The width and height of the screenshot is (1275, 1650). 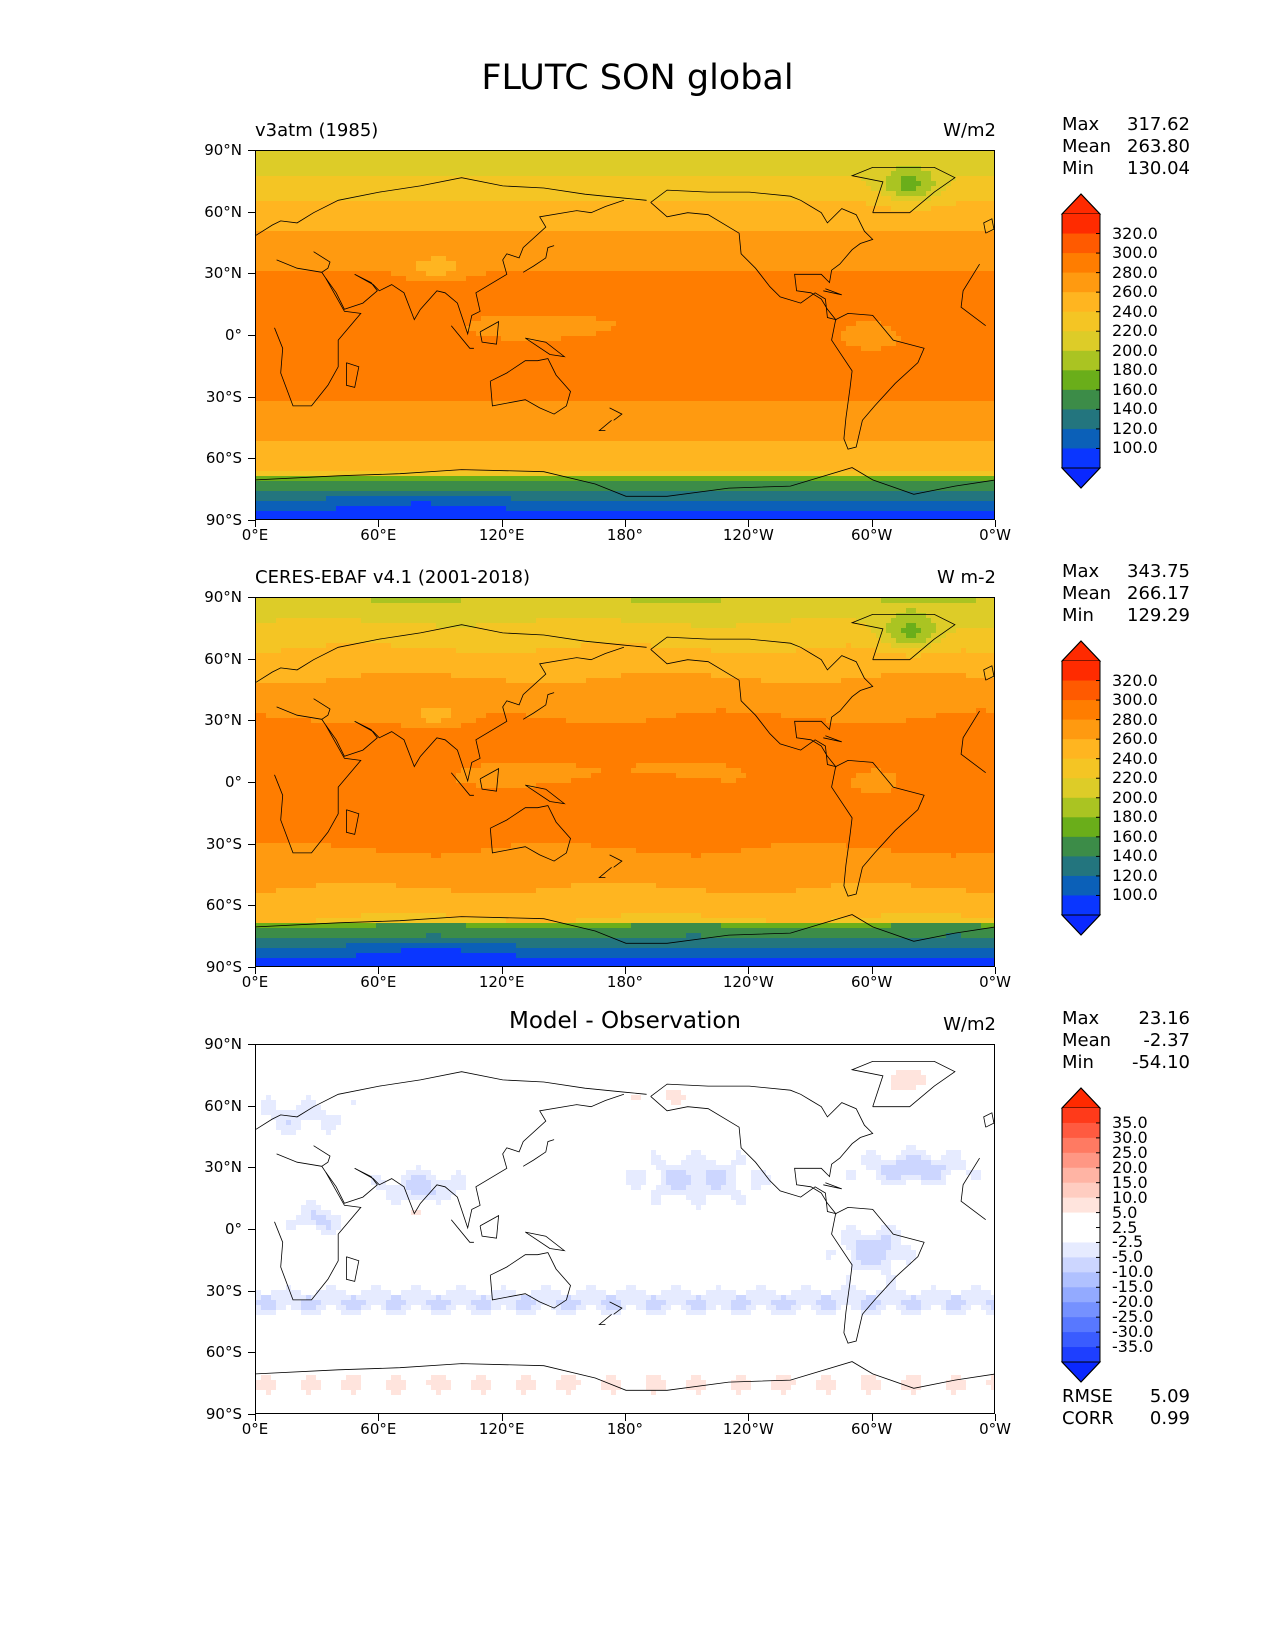 I want to click on map-svg, so click(x=625, y=782).